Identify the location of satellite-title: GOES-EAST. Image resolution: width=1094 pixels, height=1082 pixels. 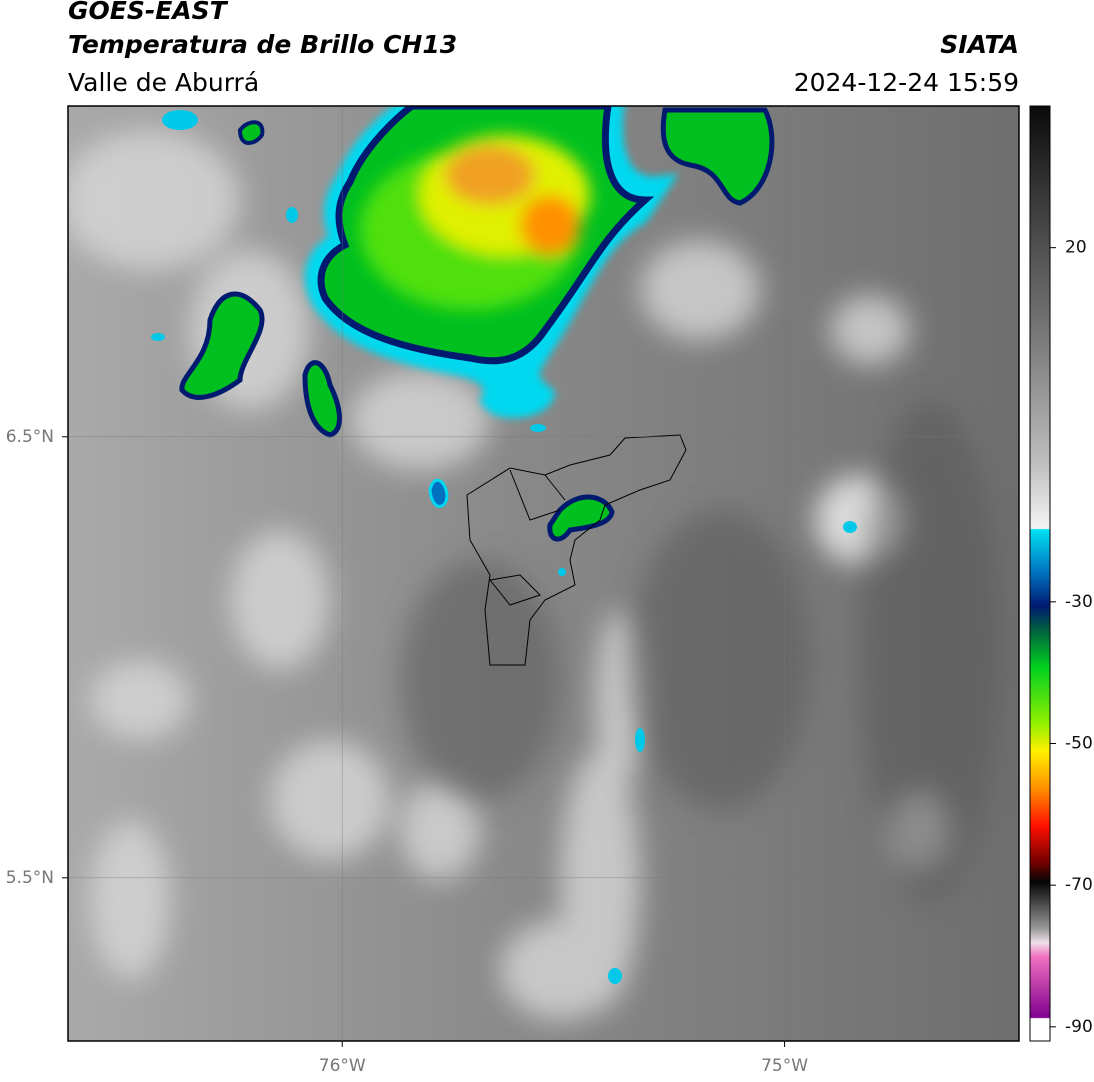
(148, 12).